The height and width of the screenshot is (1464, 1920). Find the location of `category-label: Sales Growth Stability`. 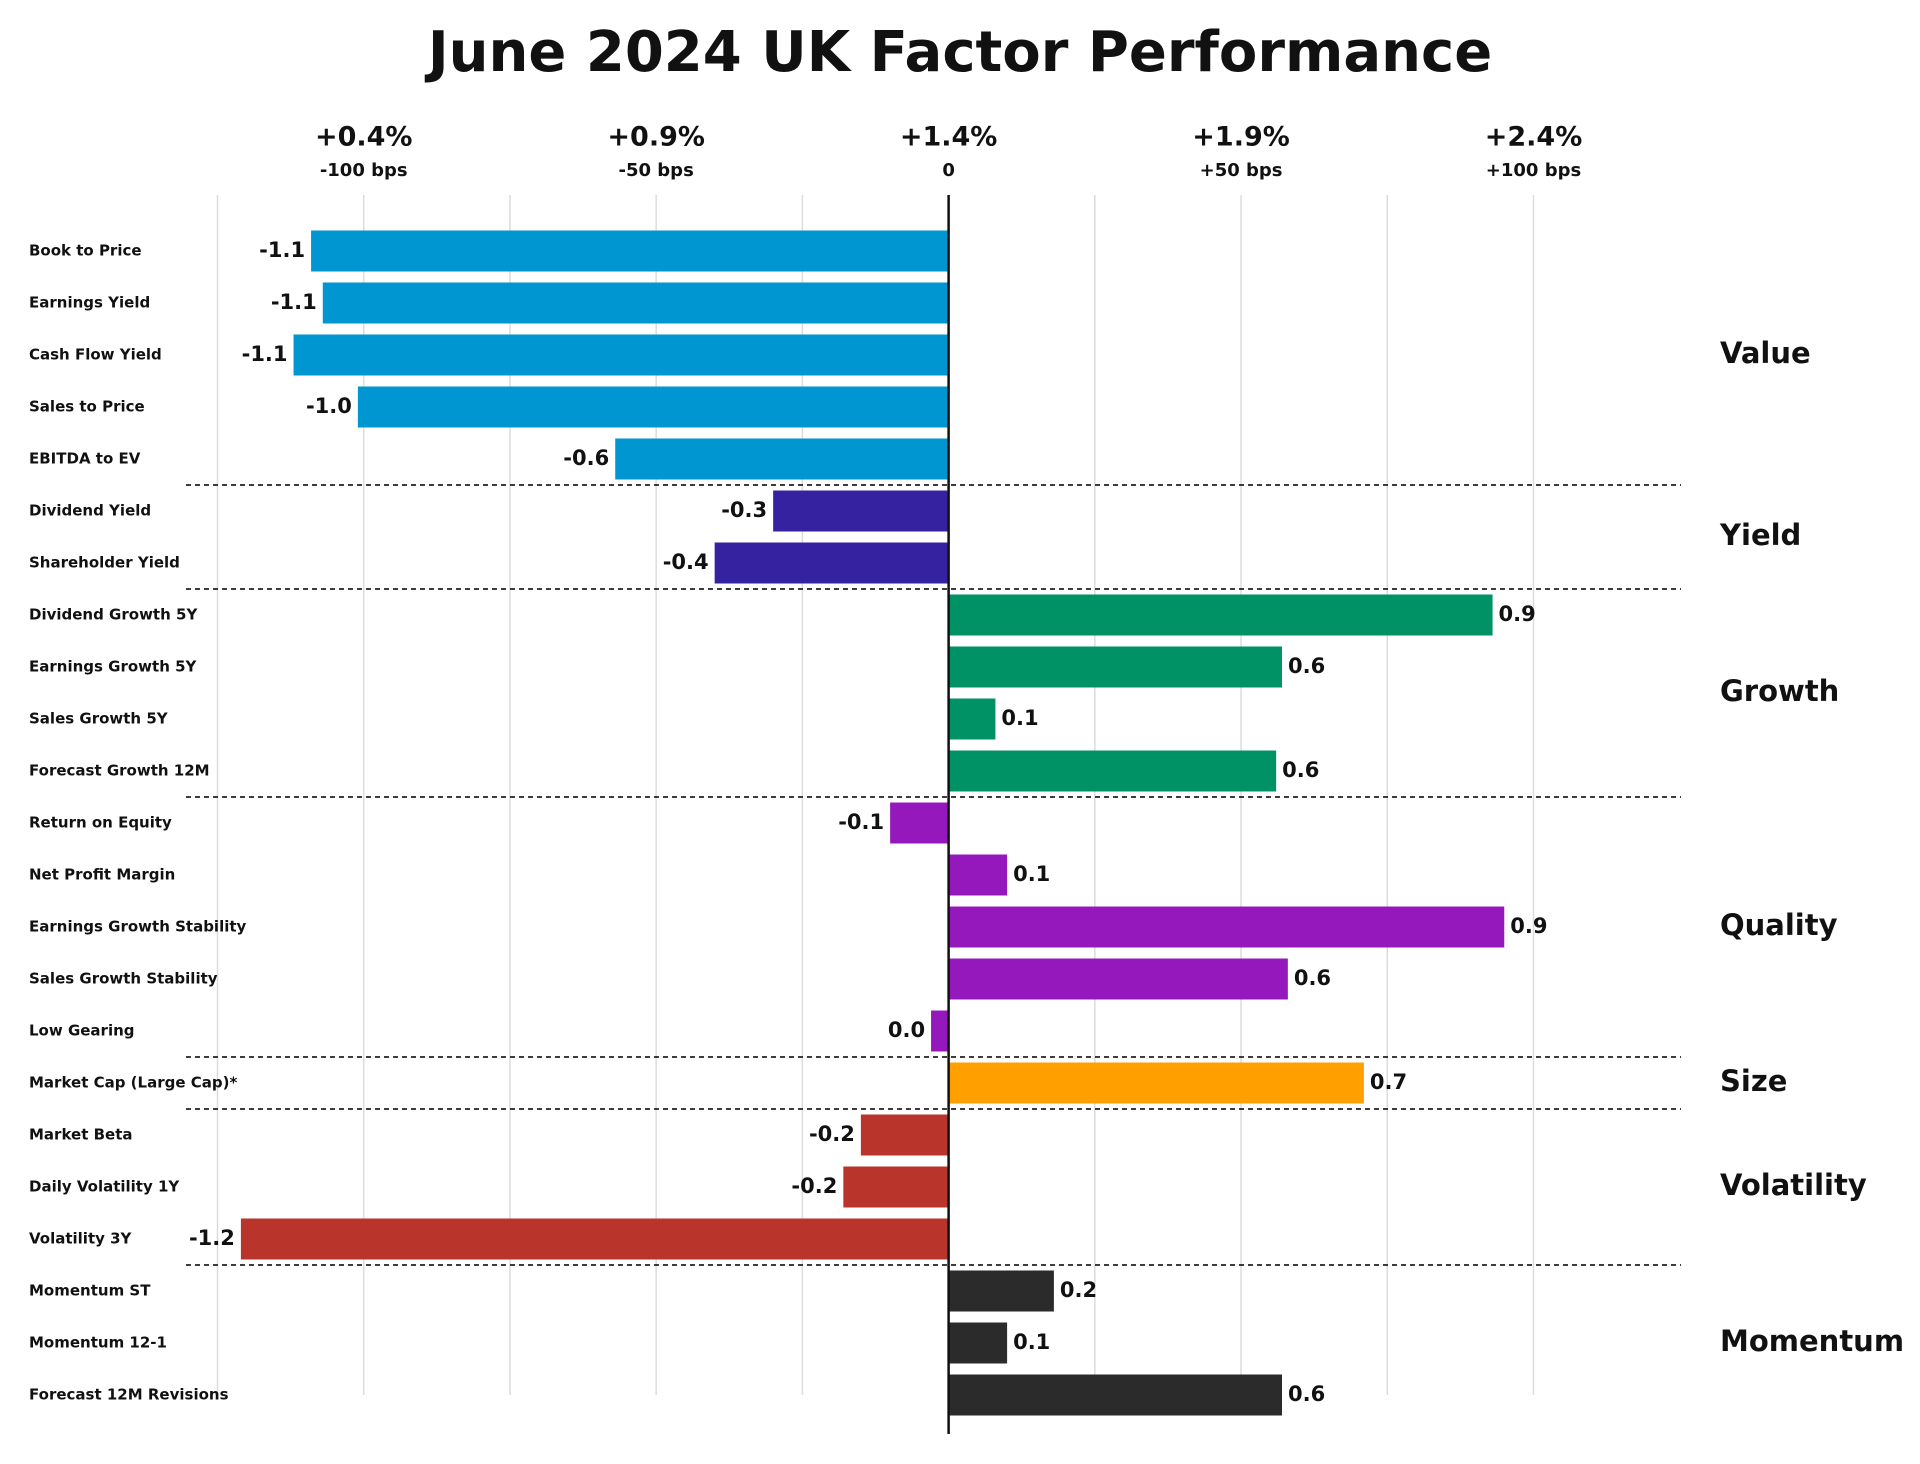

category-label: Sales Growth Stability is located at coordinates (123, 979).